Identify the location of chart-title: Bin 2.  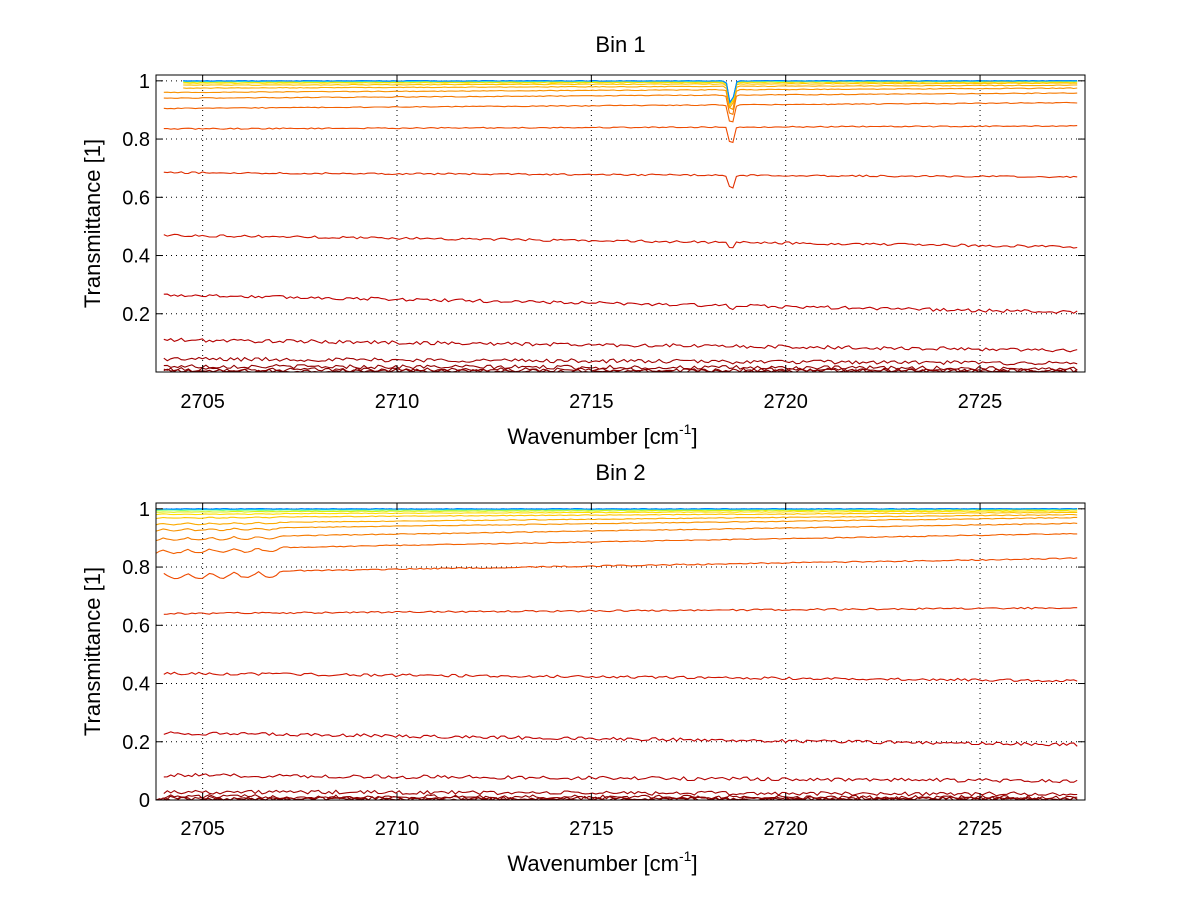
(620, 472).